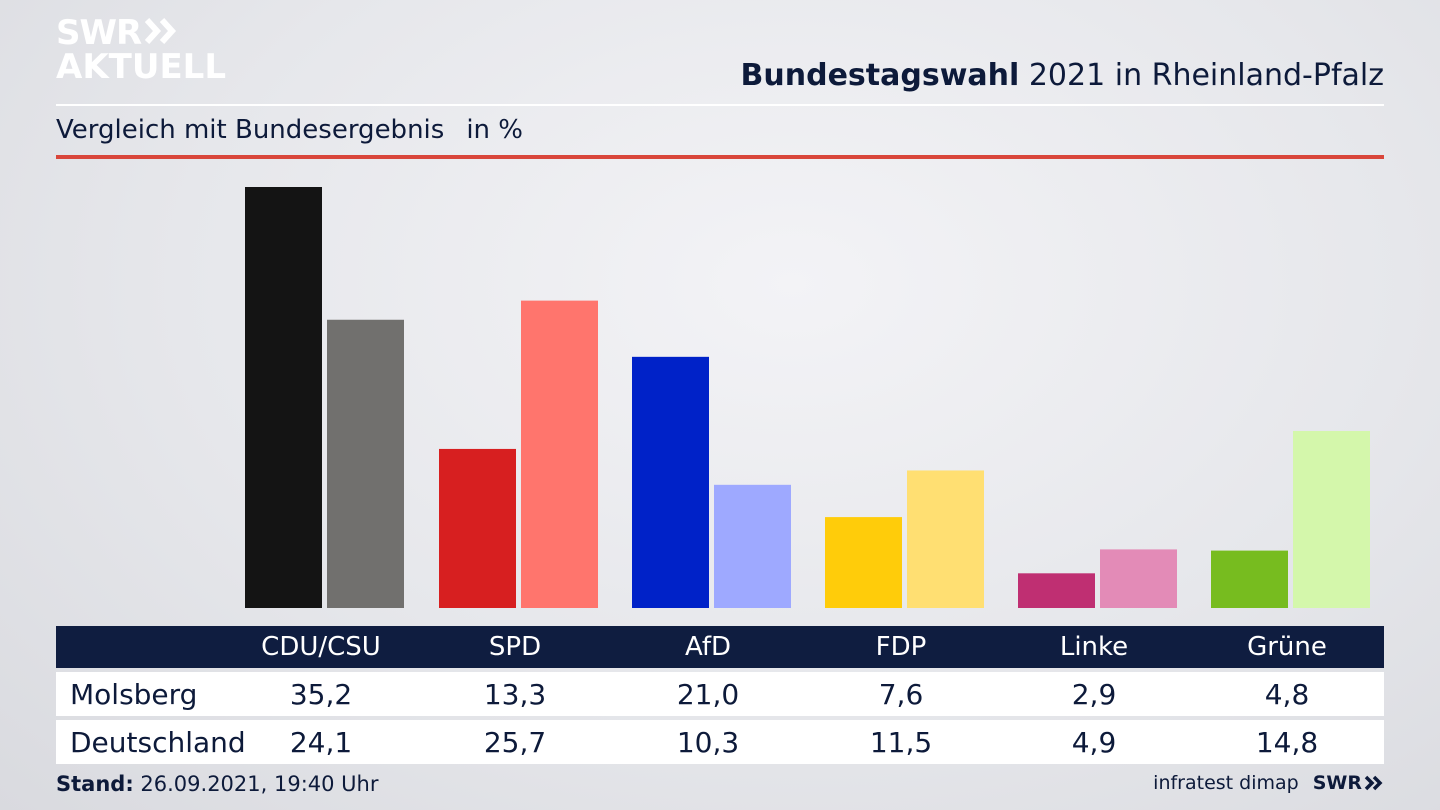 Image resolution: width=1440 pixels, height=810 pixels. What do you see at coordinates (321, 694) in the screenshot?
I see `table-cell: 35,2` at bounding box center [321, 694].